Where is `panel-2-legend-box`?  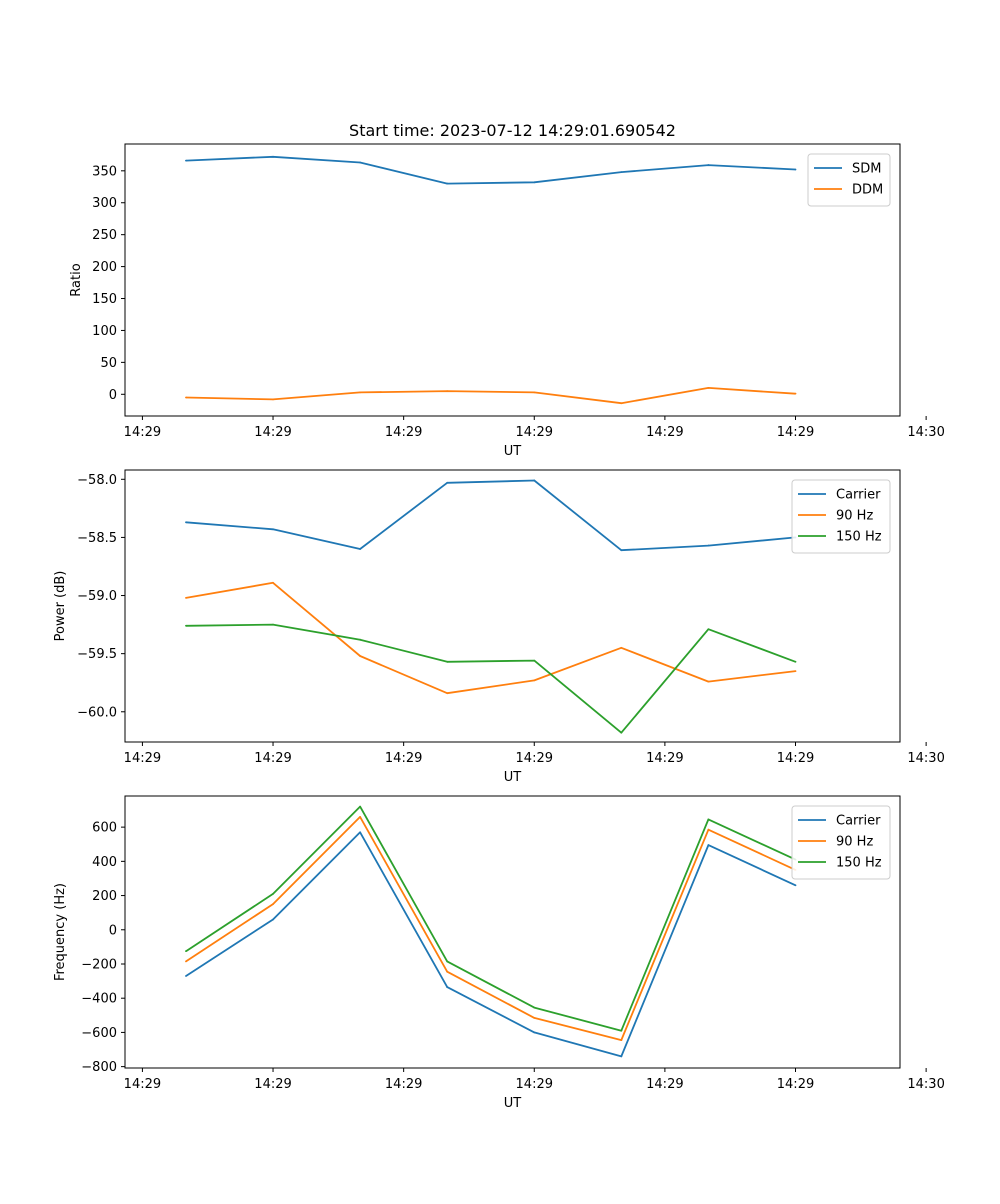
panel-2-legend-box is located at coordinates (841, 516).